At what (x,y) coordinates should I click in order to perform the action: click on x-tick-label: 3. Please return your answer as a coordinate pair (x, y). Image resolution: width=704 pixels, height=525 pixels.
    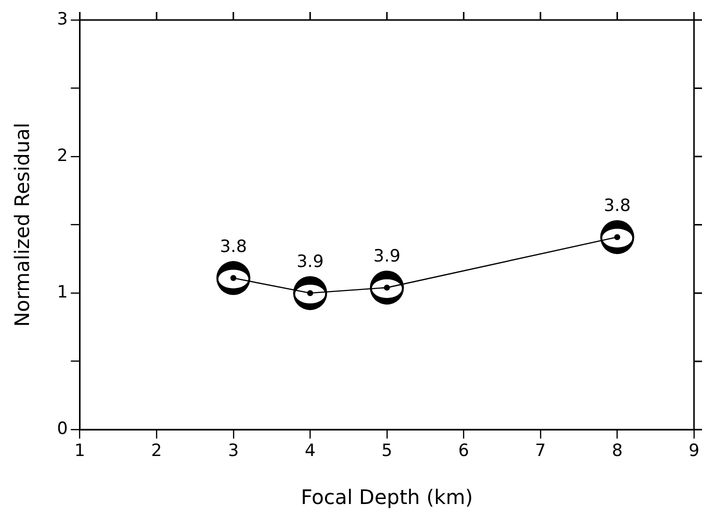
    Looking at the image, I should click on (233, 451).